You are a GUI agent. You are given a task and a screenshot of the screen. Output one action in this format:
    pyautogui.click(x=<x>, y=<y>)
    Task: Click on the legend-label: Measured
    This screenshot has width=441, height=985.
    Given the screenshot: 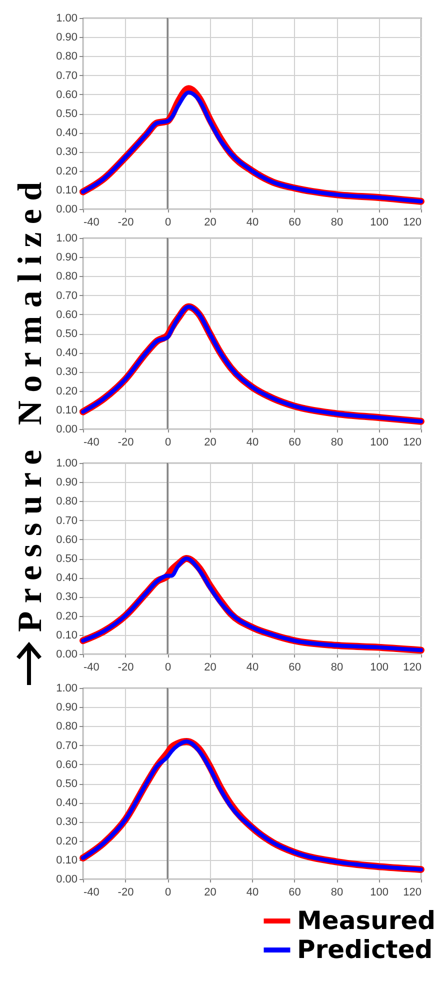 What is the action you would take?
    pyautogui.click(x=366, y=920)
    